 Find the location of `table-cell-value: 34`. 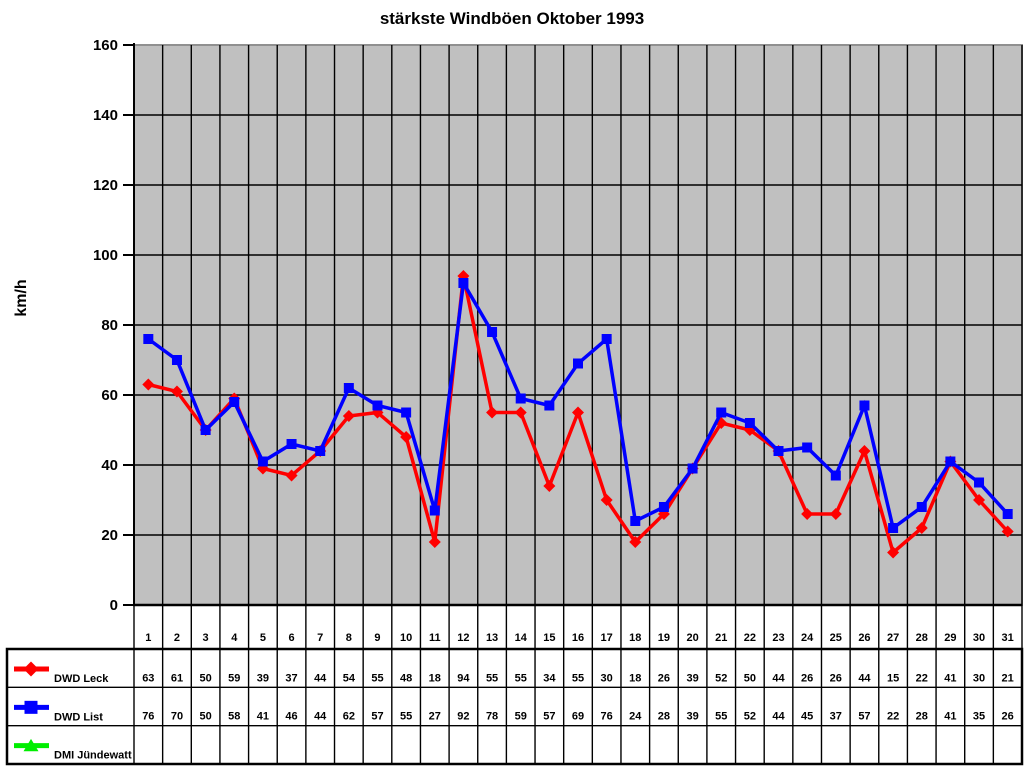

table-cell-value: 34 is located at coordinates (549, 678).